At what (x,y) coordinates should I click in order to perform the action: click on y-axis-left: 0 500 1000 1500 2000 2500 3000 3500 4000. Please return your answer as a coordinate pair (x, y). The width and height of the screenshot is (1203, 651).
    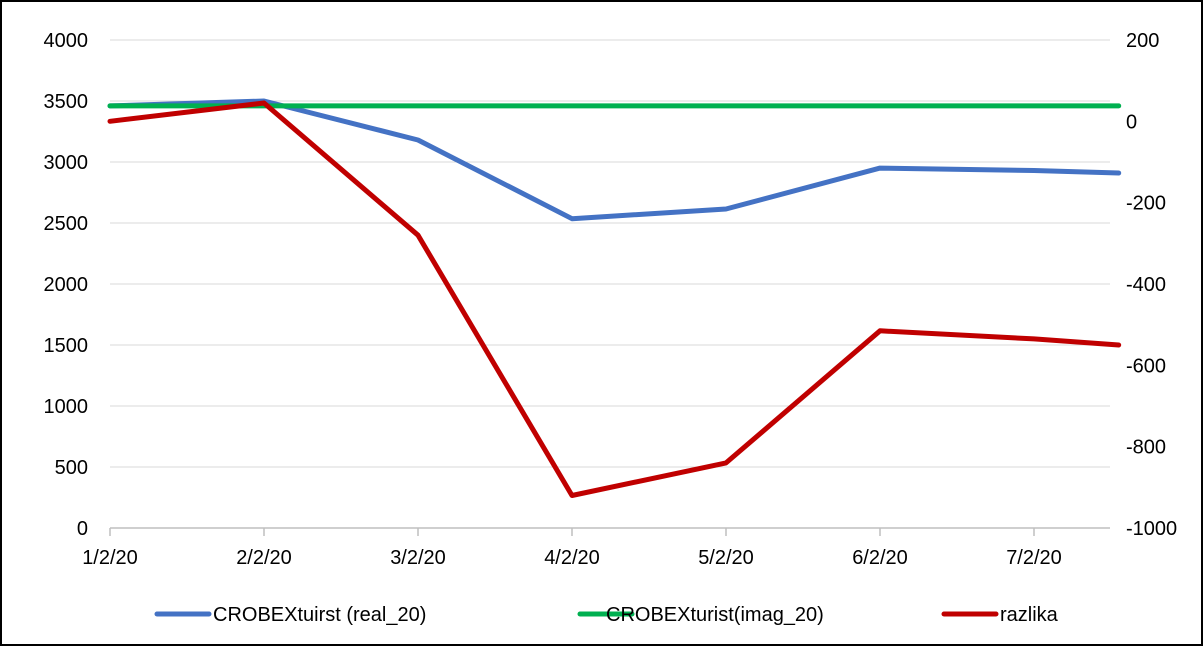
    Looking at the image, I should click on (66, 285).